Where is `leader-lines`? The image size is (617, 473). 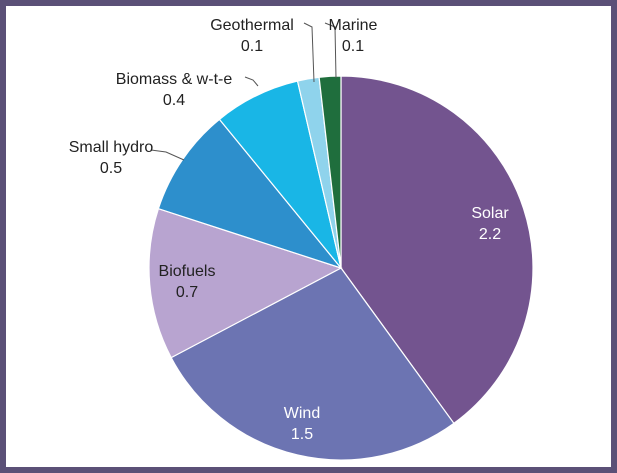 leader-lines is located at coordinates (243, 91).